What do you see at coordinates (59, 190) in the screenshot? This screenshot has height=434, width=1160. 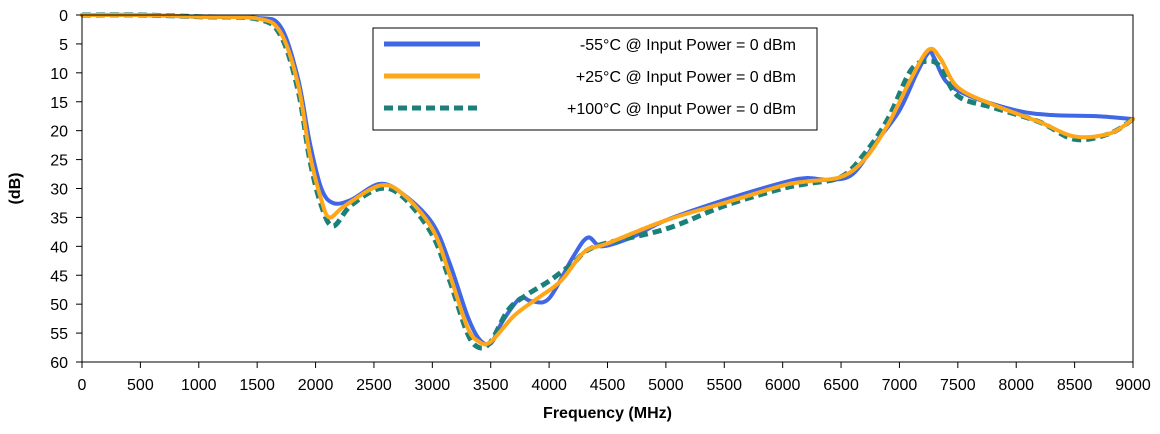 I see `y-tick-label: 30` at bounding box center [59, 190].